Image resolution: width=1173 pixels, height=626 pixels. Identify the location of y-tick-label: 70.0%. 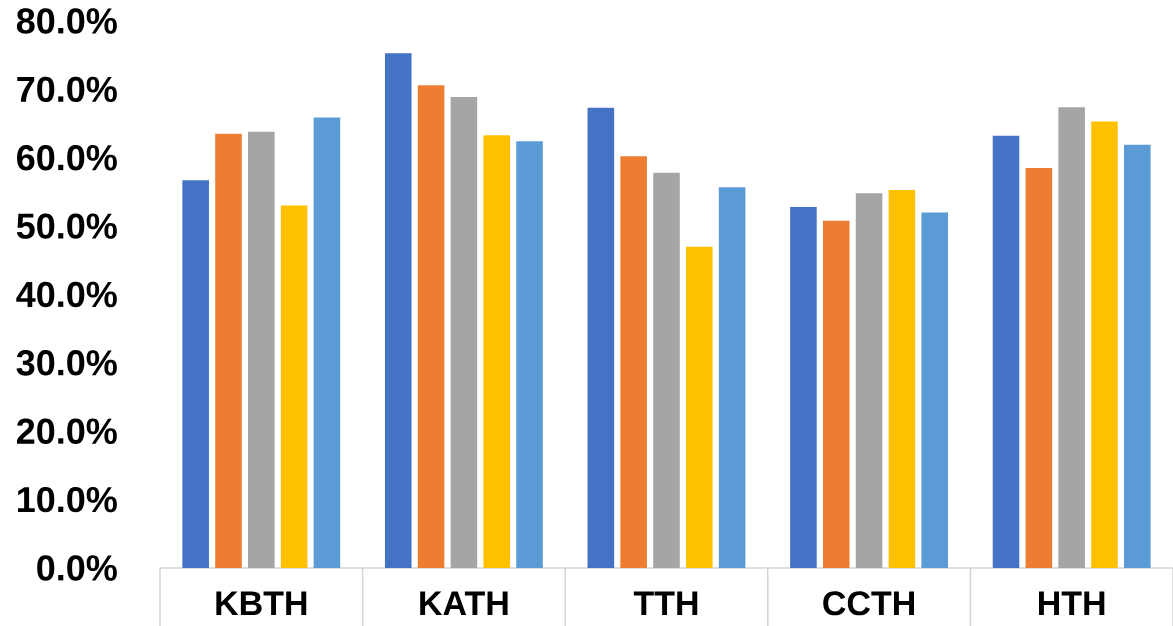
(67, 89).